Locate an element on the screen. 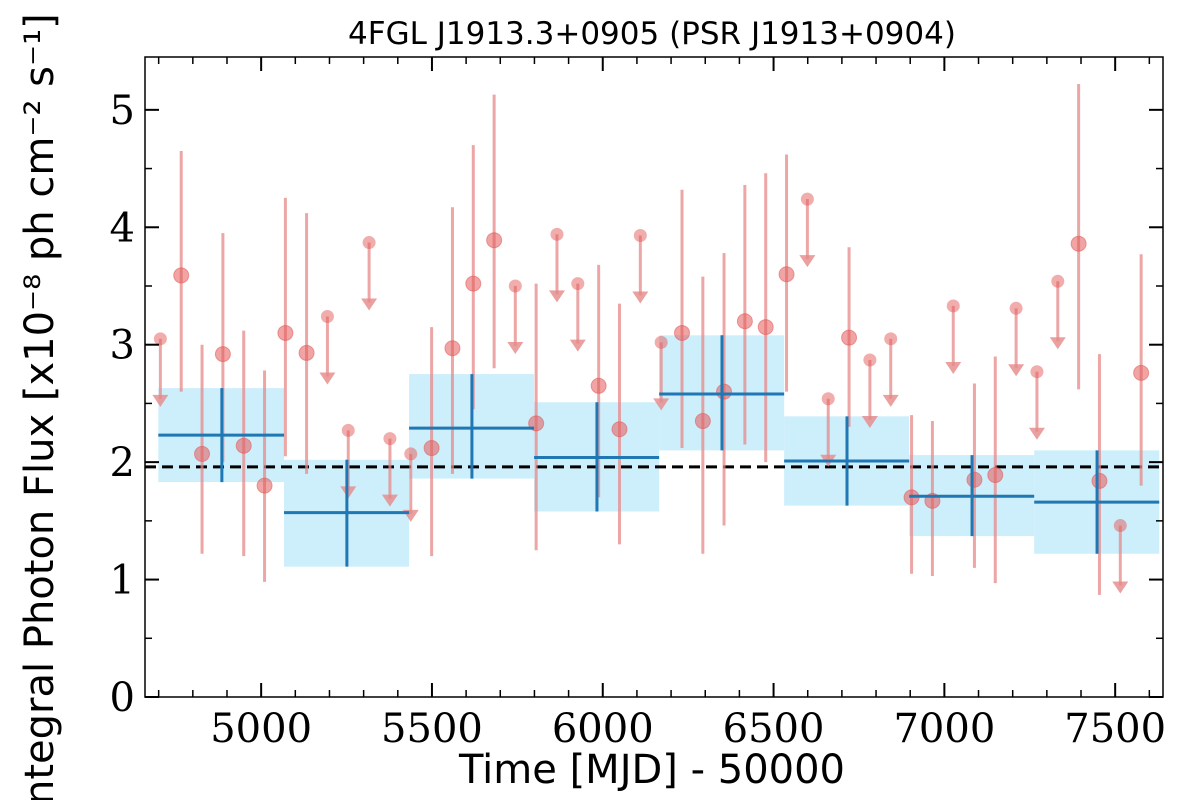 This screenshot has height=800, width=1200. y-tick-label: 0 is located at coordinates (122, 698).